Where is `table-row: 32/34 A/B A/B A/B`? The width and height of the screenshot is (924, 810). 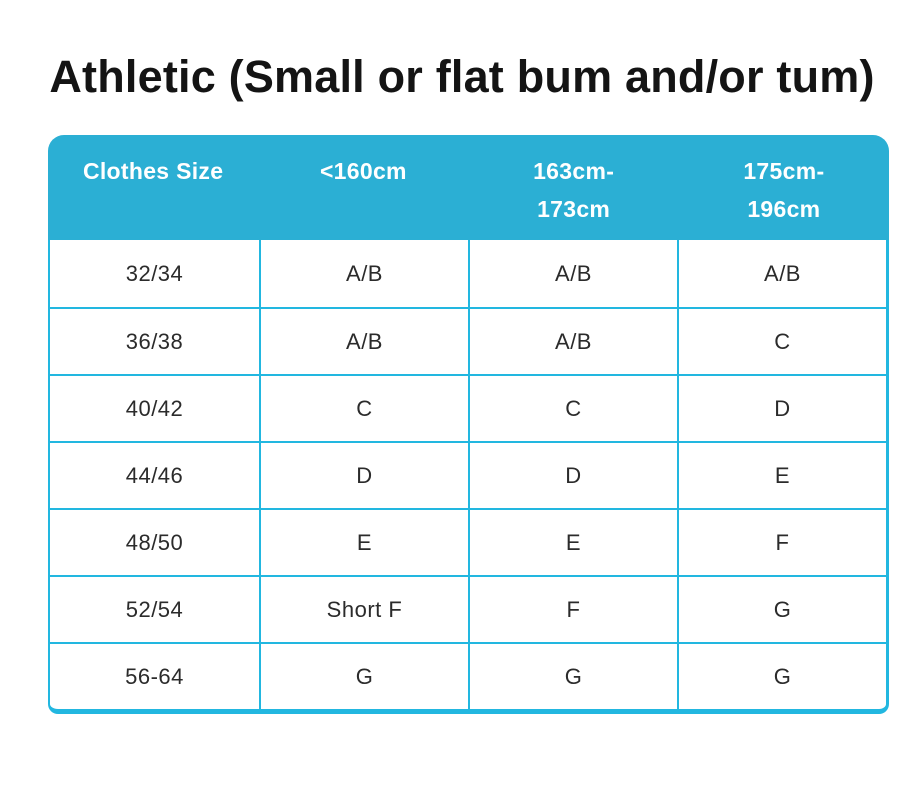 table-row: 32/34 A/B A/B A/B is located at coordinates (468, 273).